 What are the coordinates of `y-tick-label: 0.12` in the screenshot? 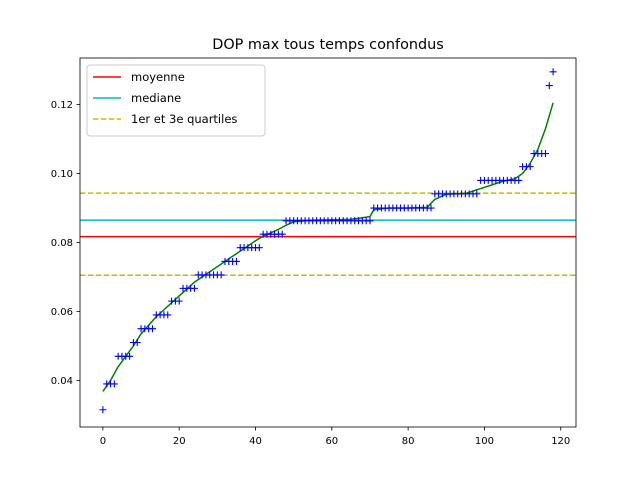 It's located at (62, 105).